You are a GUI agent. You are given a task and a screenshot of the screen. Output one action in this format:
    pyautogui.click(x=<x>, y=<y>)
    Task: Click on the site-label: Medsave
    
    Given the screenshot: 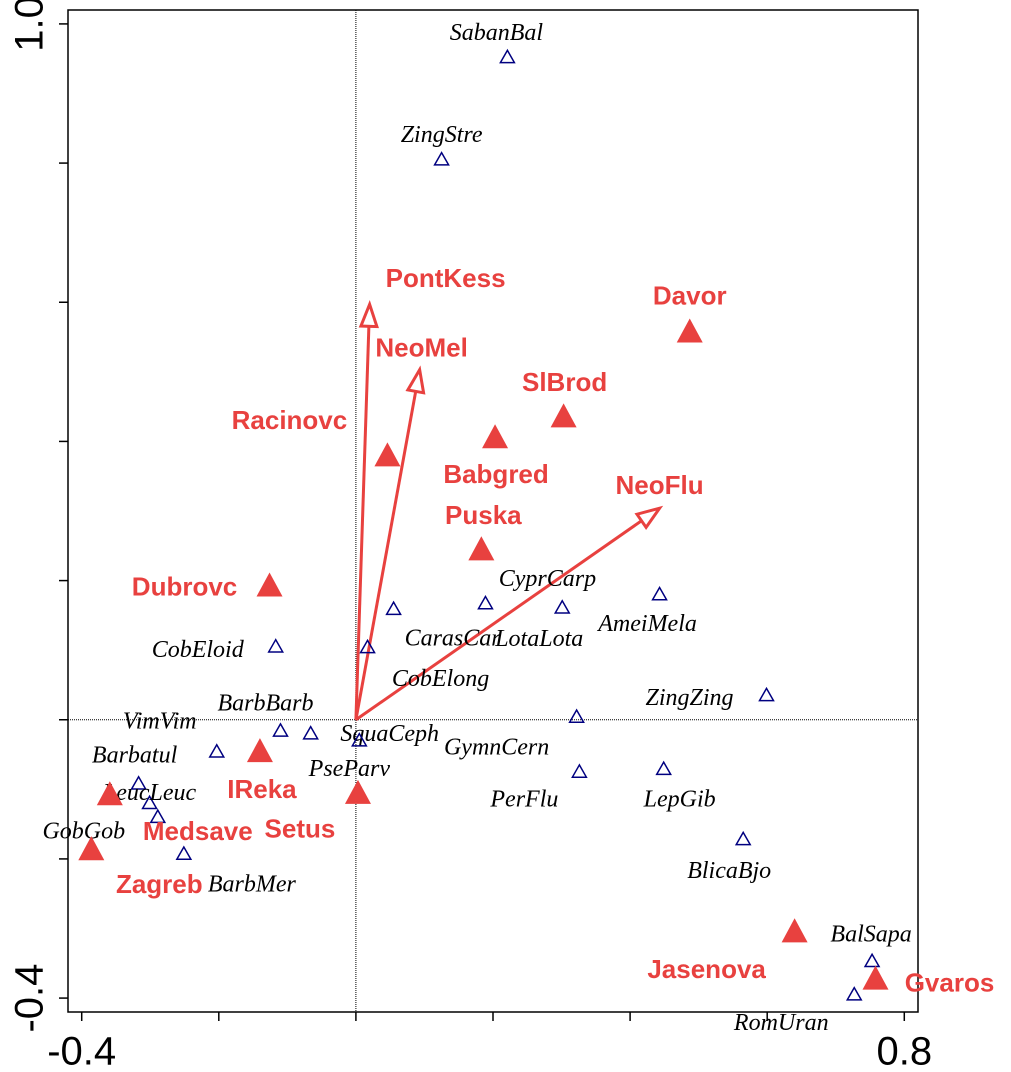 What is the action you would take?
    pyautogui.click(x=198, y=831)
    